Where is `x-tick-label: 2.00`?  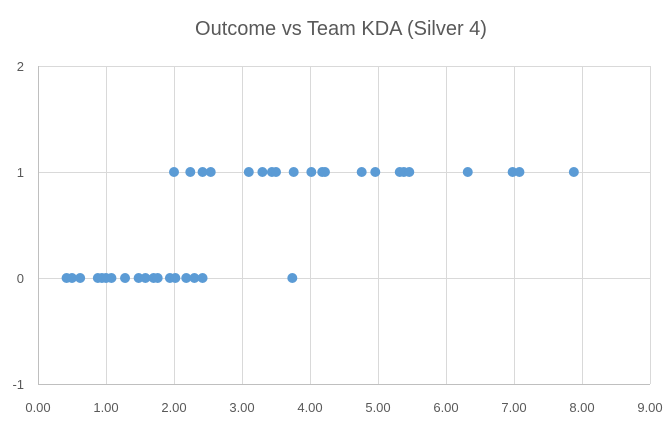
x-tick-label: 2.00 is located at coordinates (173, 407).